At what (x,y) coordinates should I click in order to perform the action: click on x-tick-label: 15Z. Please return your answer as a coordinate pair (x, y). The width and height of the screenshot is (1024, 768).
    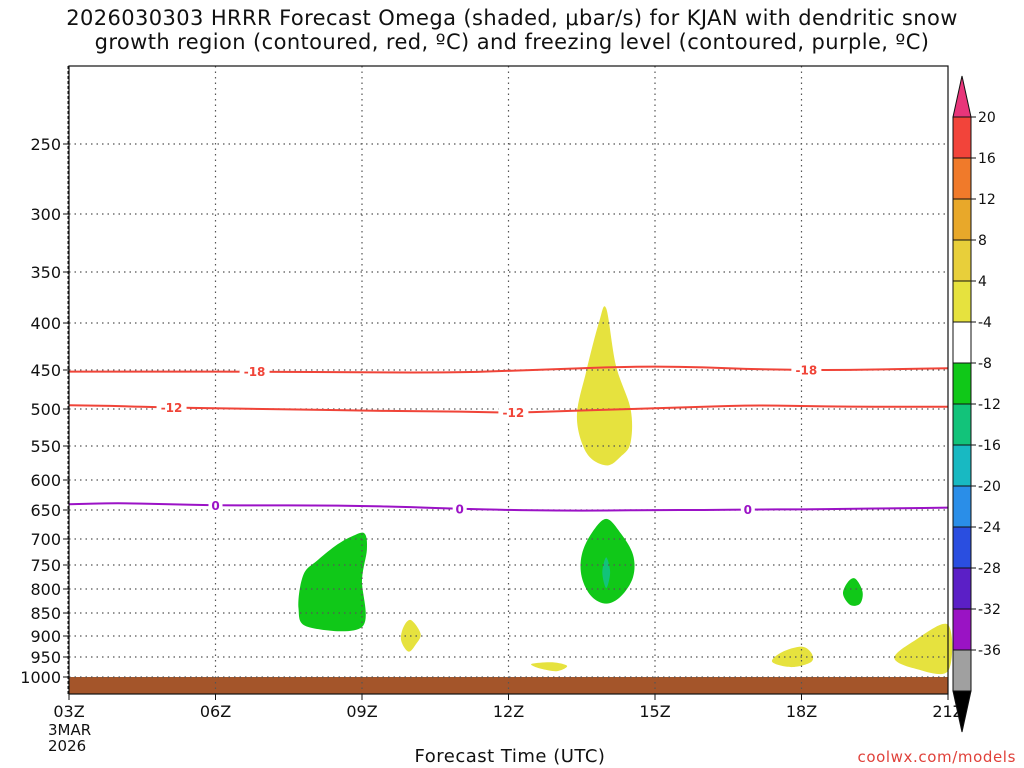
    Looking at the image, I should click on (654, 711).